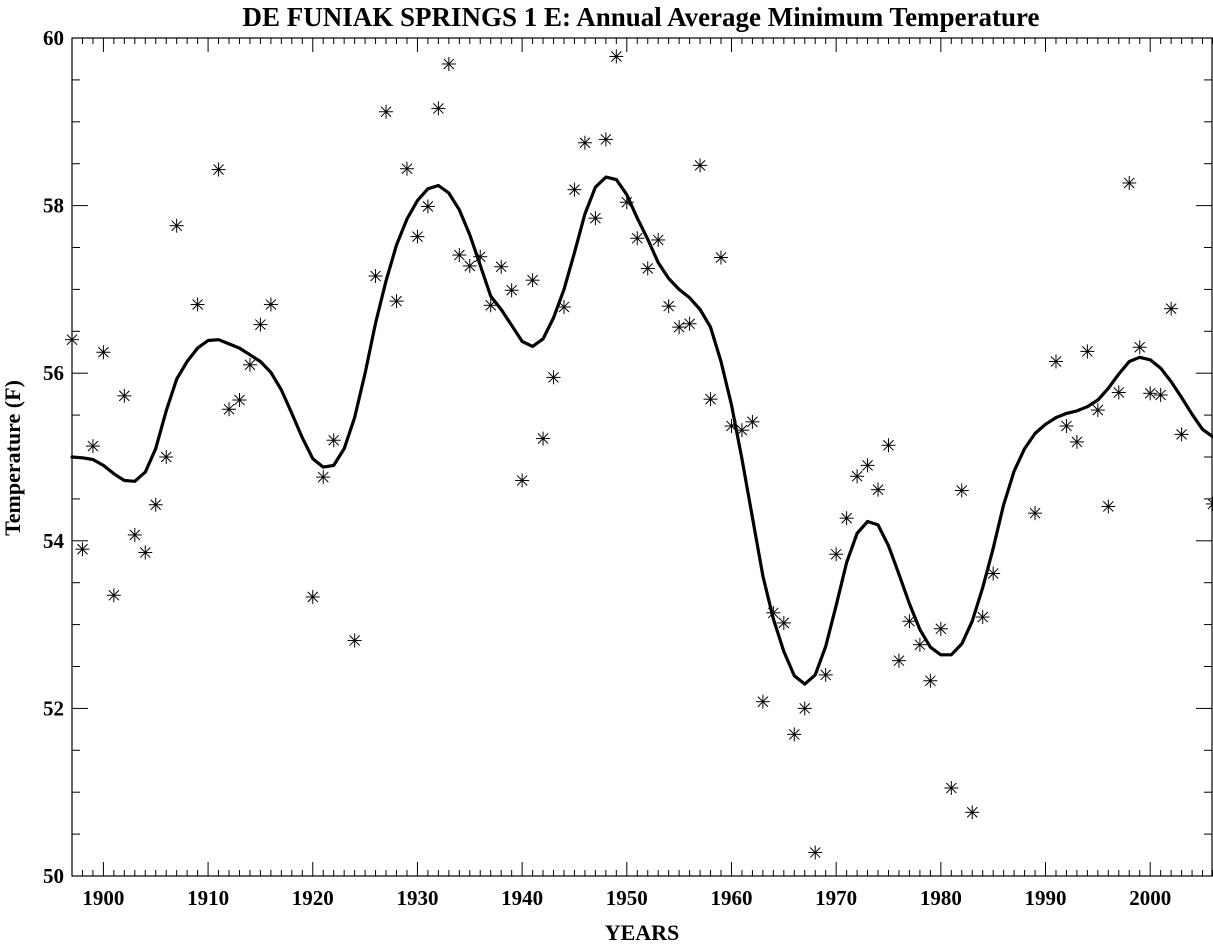 The image size is (1213, 947). I want to click on y-tick-label: 52, so click(53, 708).